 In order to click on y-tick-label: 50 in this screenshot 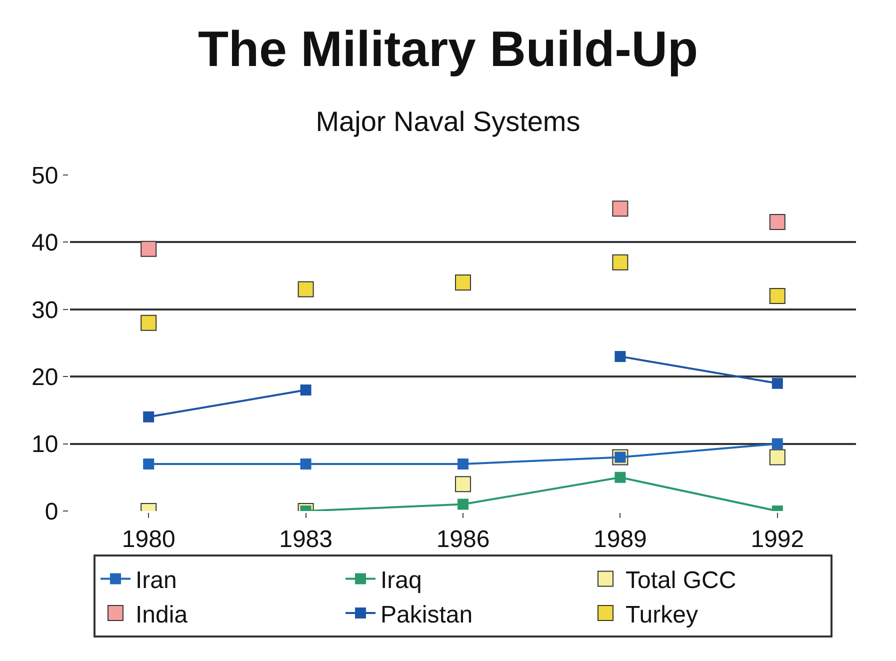, I will do `click(44, 176)`.